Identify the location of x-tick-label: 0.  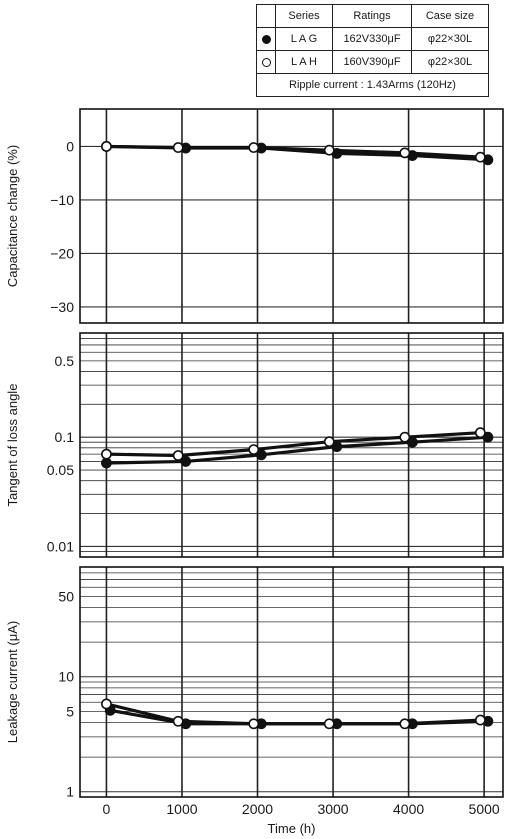
(107, 809).